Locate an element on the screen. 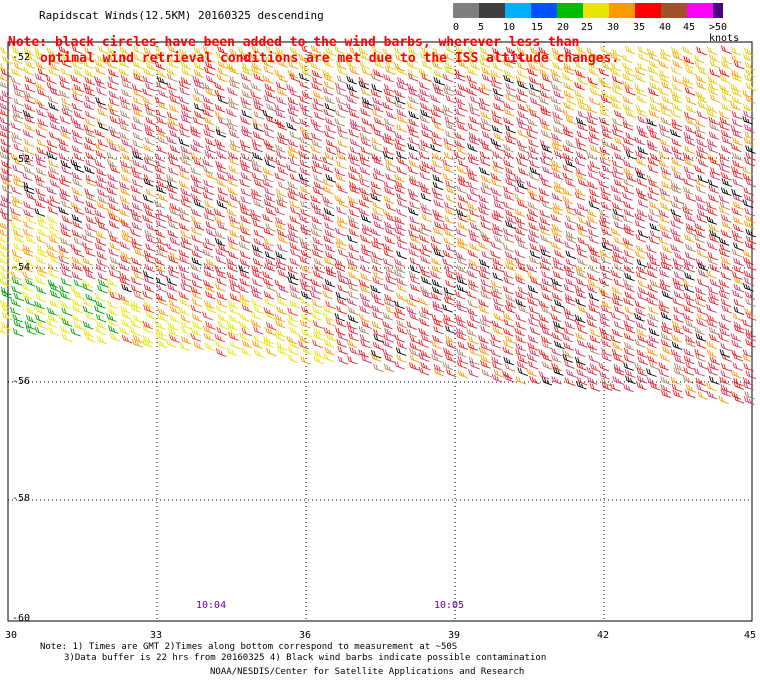 The height and width of the screenshot is (688, 760). lon-tick-label: 42 is located at coordinates (603, 635).